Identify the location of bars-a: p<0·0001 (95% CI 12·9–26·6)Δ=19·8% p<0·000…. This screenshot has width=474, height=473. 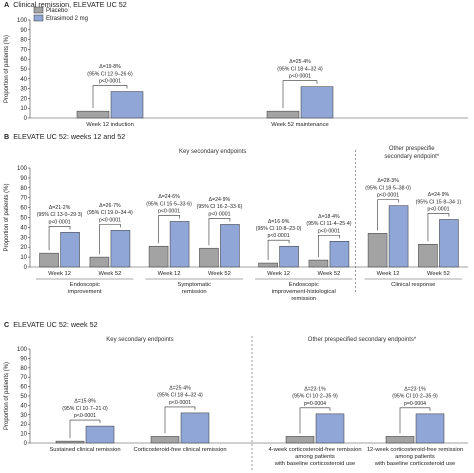
(205, 89).